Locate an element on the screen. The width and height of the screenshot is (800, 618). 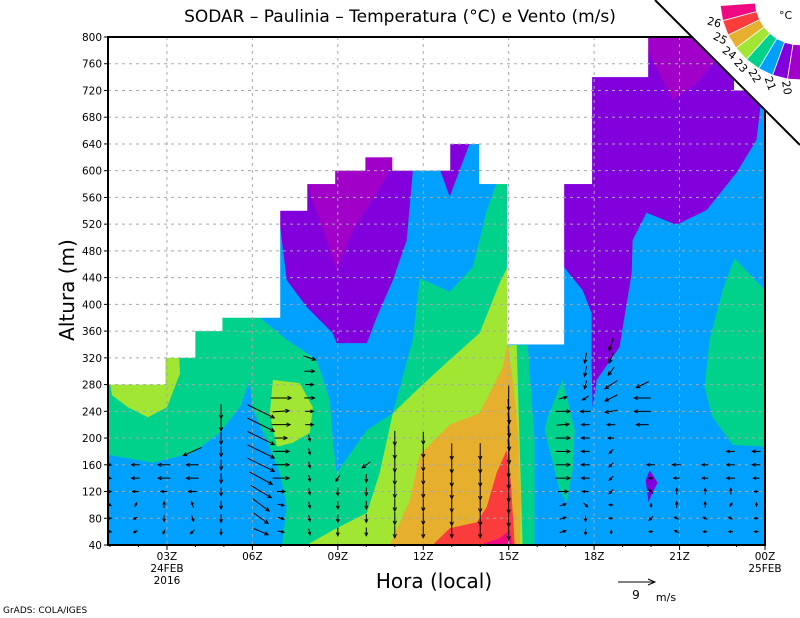
y-tick-label: 400 is located at coordinates (92, 305).